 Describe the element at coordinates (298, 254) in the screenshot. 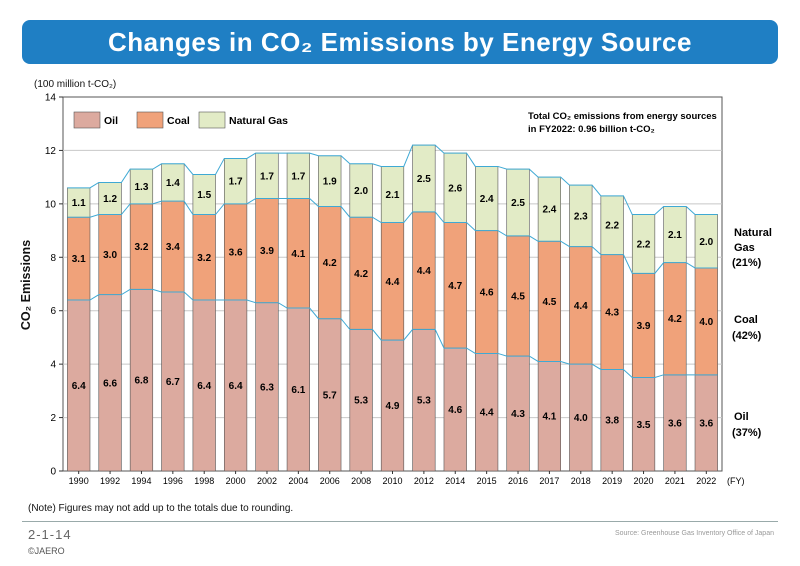

I see `data-label-coal: 4.1` at that location.